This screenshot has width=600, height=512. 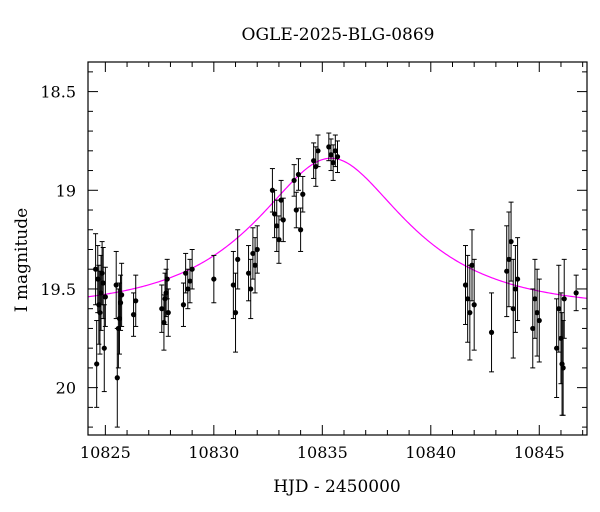 I want to click on x-tick-label: 10840, so click(x=430, y=452).